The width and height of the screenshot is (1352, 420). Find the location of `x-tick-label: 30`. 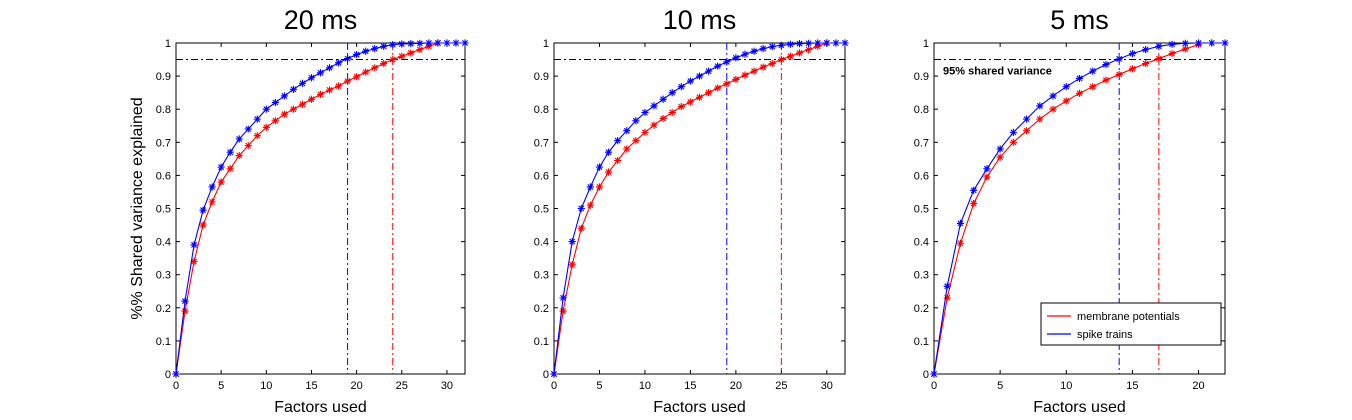

x-tick-label: 30 is located at coordinates (827, 386).